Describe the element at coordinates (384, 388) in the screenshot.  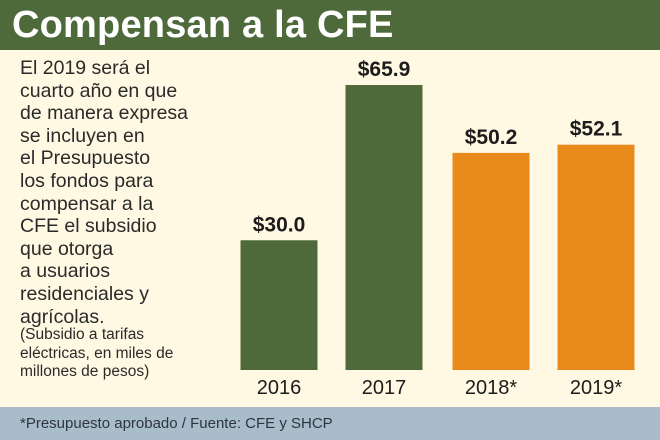
I see `category-label: 2017` at that location.